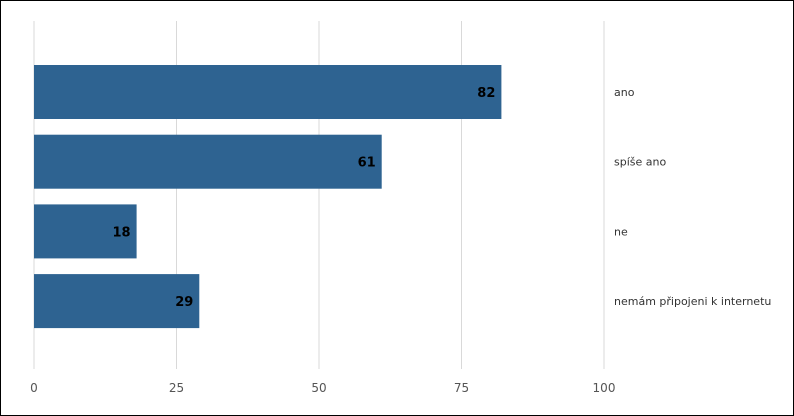  What do you see at coordinates (624, 92) in the screenshot?
I see `category-label: ano` at bounding box center [624, 92].